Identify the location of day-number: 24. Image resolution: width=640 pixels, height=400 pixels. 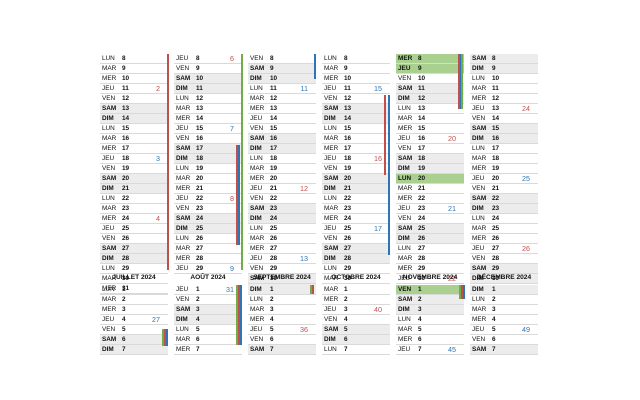
(348, 218).